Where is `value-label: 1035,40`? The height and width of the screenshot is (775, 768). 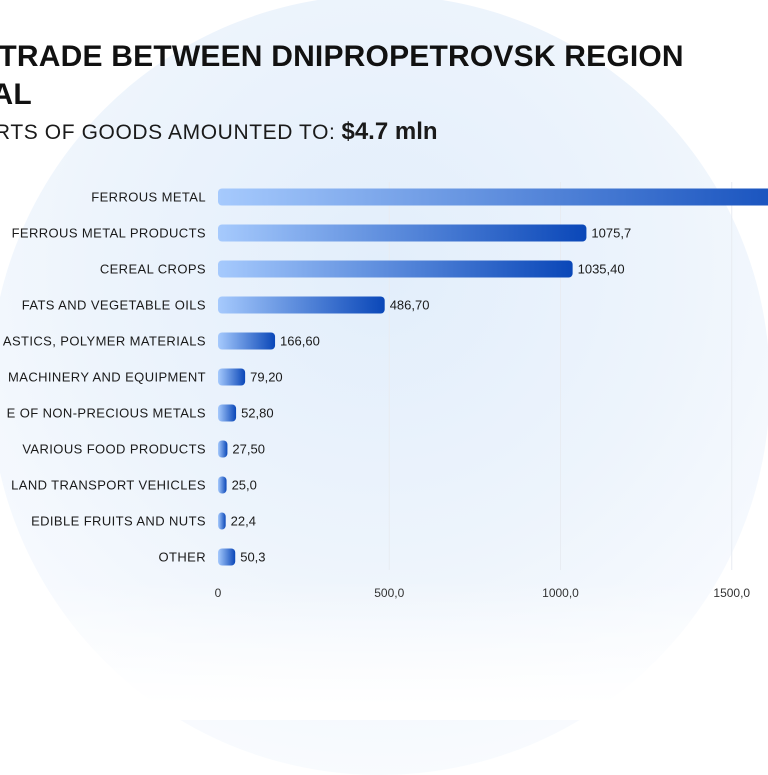 value-label: 1035,40 is located at coordinates (601, 269).